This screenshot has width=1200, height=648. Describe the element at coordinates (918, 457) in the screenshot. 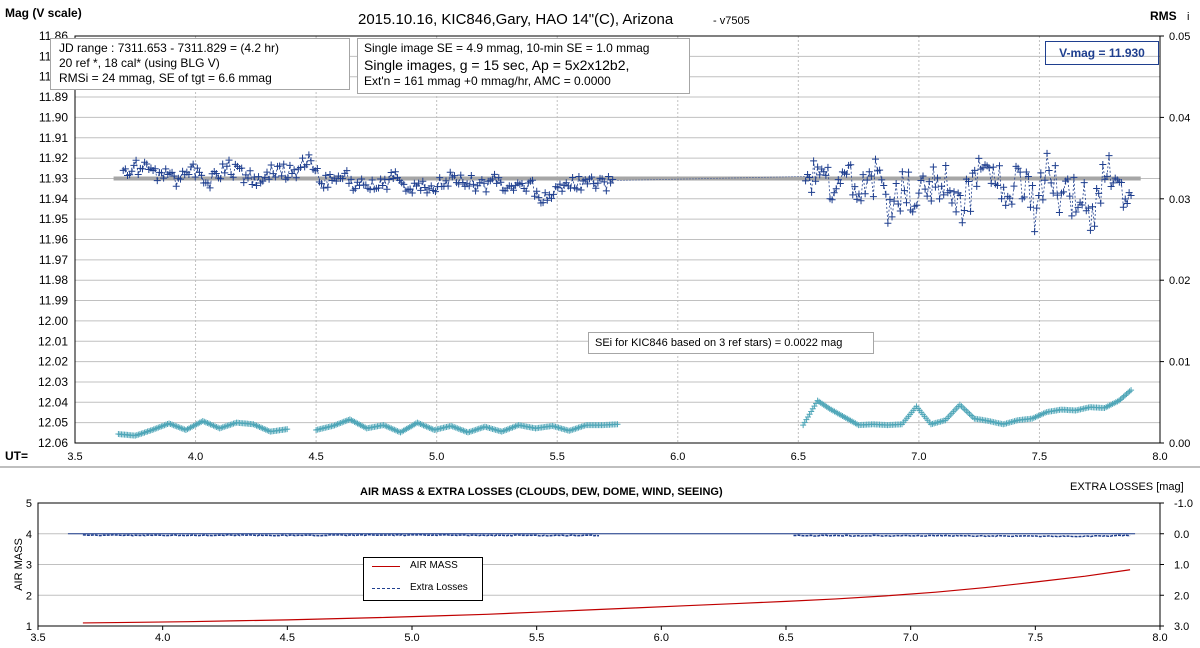

I see `top-x-tick-label: 7.0` at that location.